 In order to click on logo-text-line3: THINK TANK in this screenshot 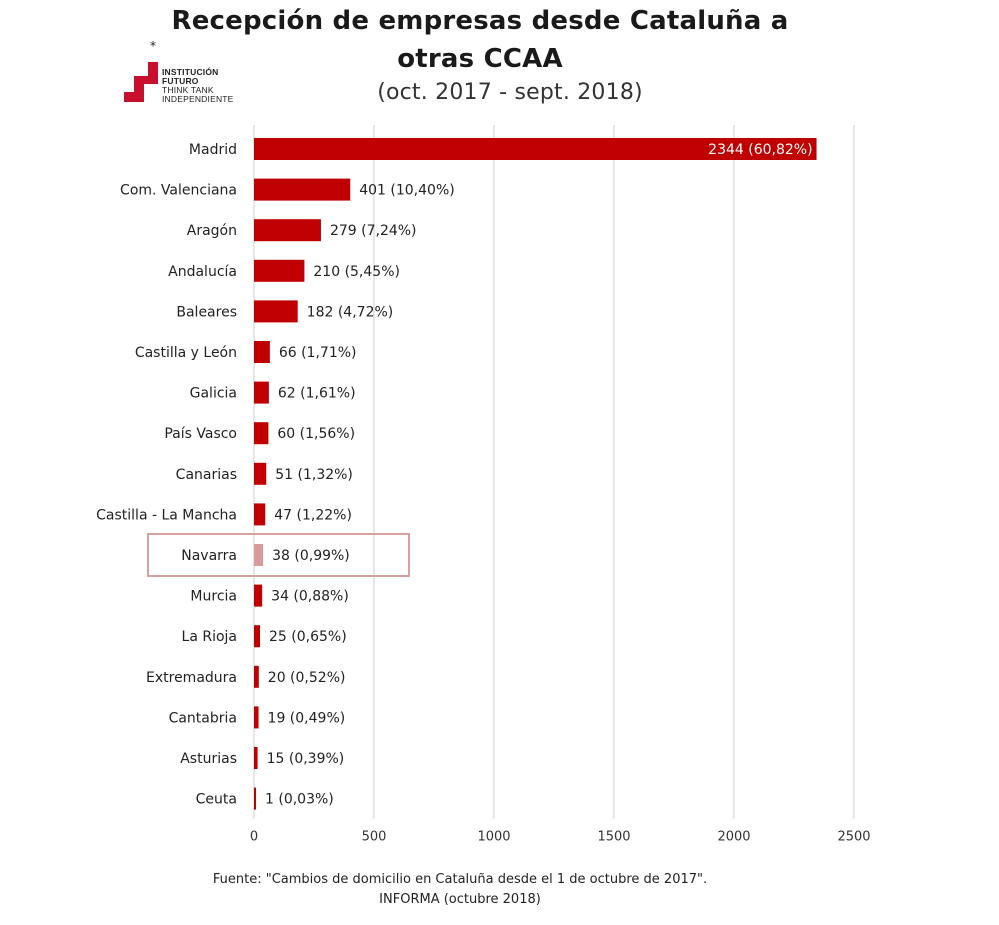, I will do `click(188, 90)`.